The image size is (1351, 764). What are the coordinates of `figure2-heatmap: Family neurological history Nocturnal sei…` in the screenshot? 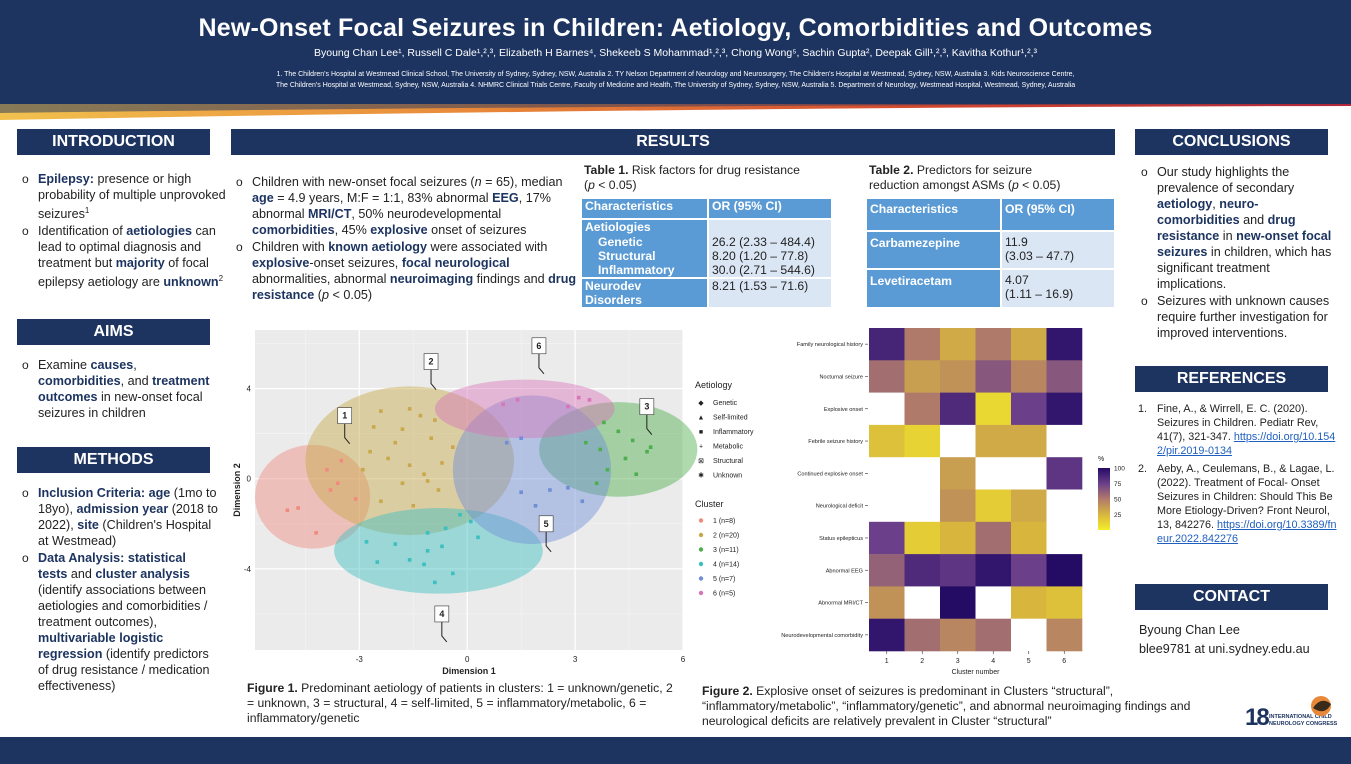 It's located at (953, 502).